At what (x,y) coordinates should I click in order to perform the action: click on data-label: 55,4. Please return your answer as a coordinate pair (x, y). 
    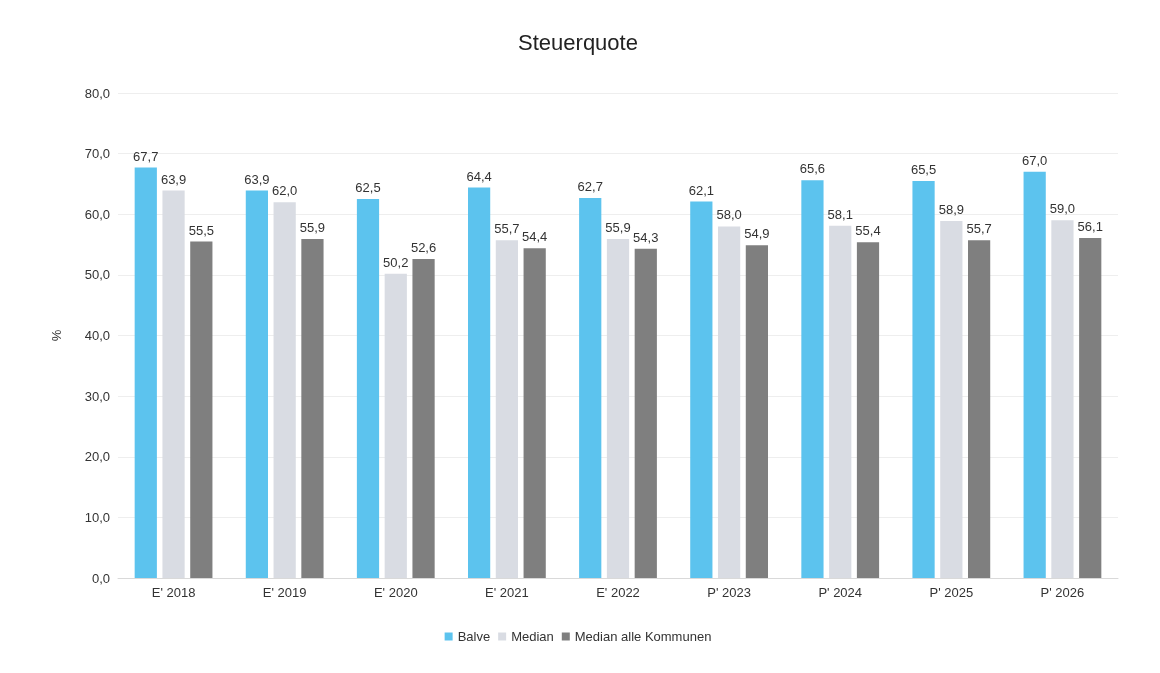
    Looking at the image, I should click on (868, 231).